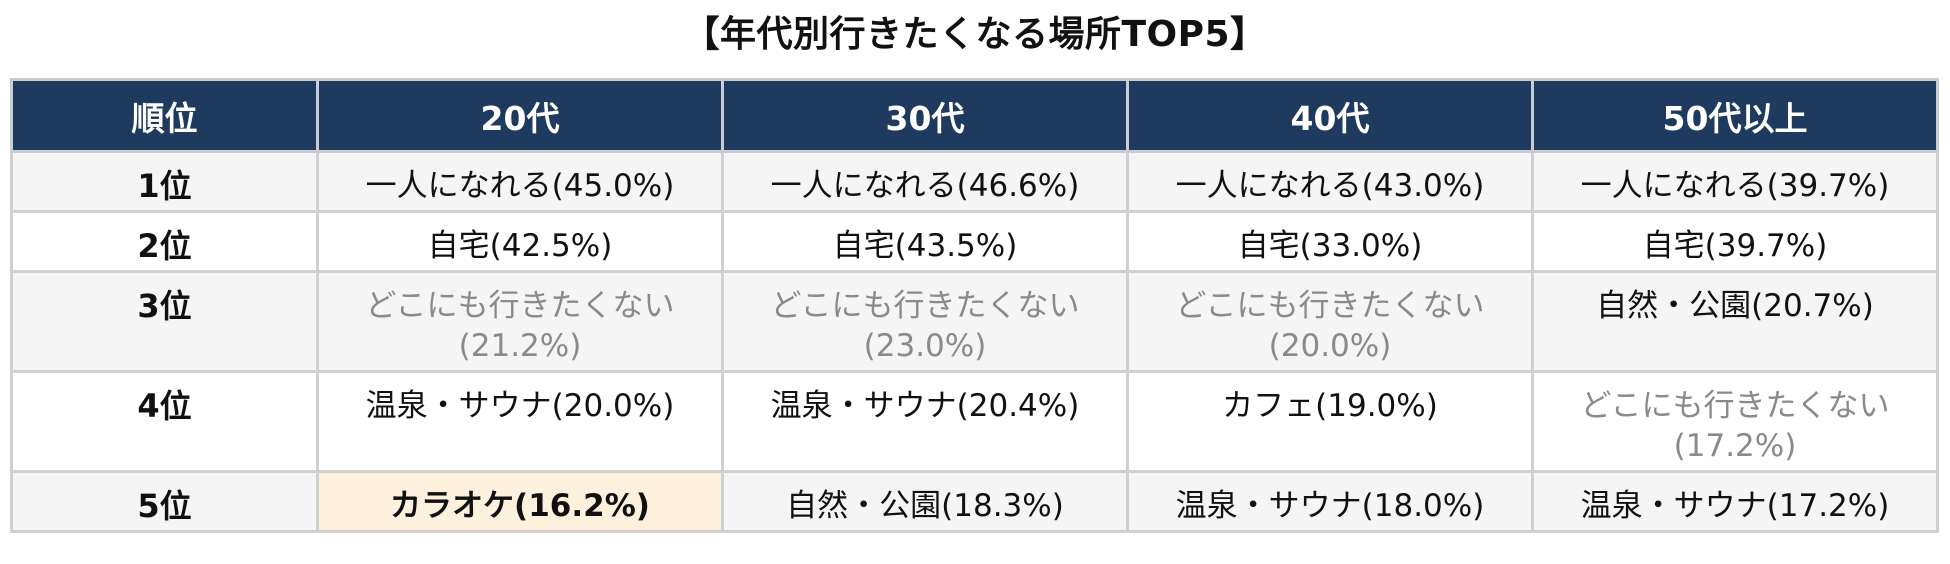  I want to click on header-20s: 20代, so click(520, 115).